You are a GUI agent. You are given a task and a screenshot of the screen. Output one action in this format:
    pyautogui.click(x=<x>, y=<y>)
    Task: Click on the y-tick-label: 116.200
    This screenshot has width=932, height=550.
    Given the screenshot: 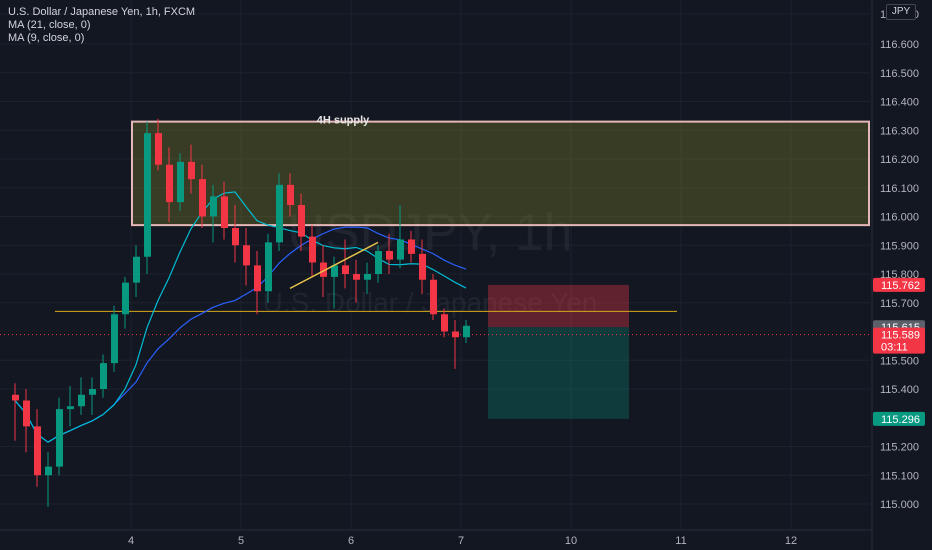 What is the action you would take?
    pyautogui.click(x=899, y=160)
    